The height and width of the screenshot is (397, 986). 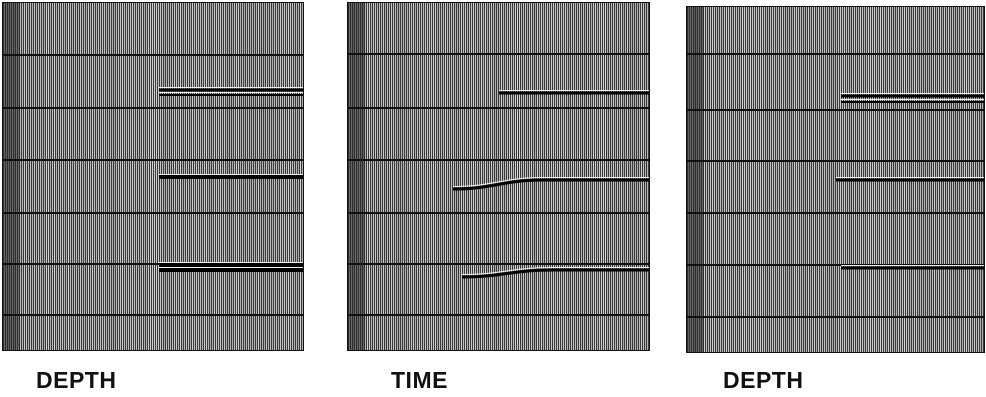 What do you see at coordinates (419, 380) in the screenshot?
I see `panel-caption-time: TIME` at bounding box center [419, 380].